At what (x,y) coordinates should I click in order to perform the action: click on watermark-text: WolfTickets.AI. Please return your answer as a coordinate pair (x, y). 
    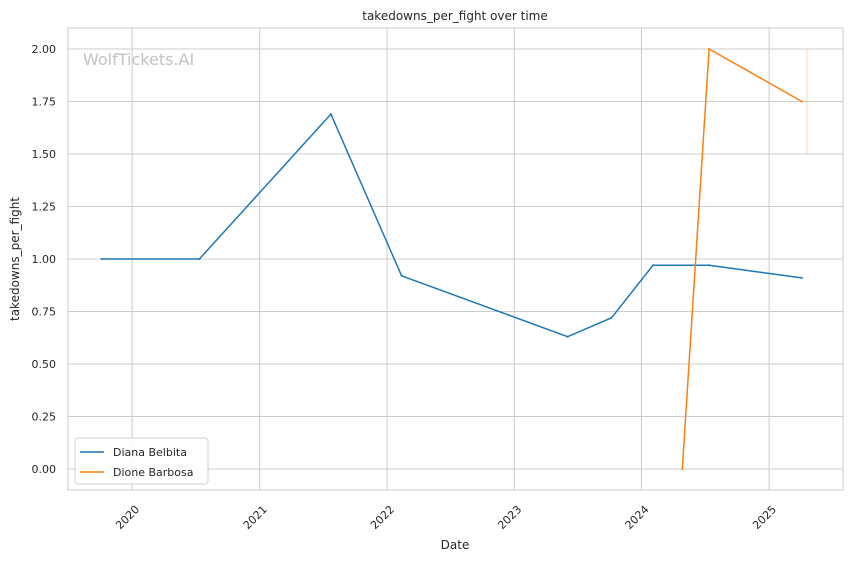
    Looking at the image, I should click on (138, 59).